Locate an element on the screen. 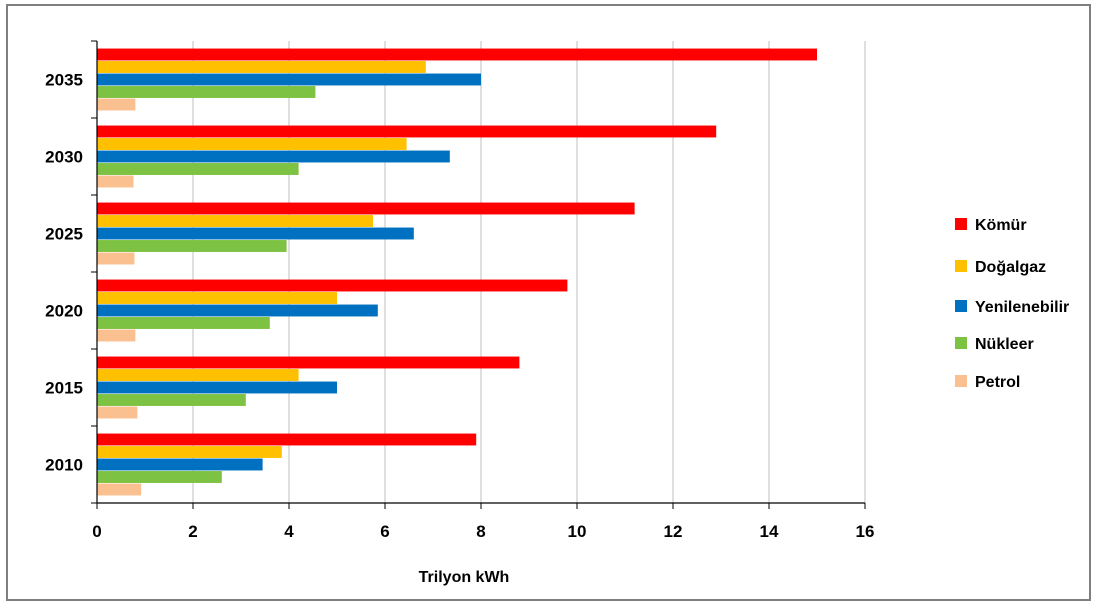 The width and height of the screenshot is (1103, 607). x-tick-label: 2 is located at coordinates (192, 531).